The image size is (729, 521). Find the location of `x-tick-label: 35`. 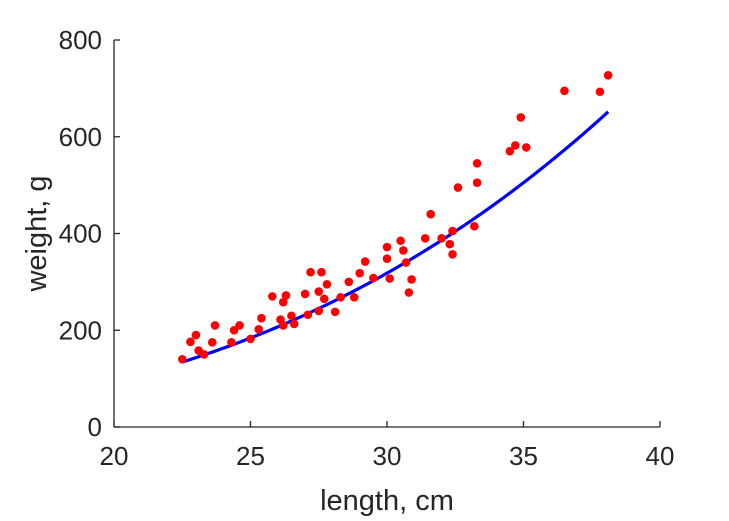

x-tick-label: 35 is located at coordinates (523, 456).